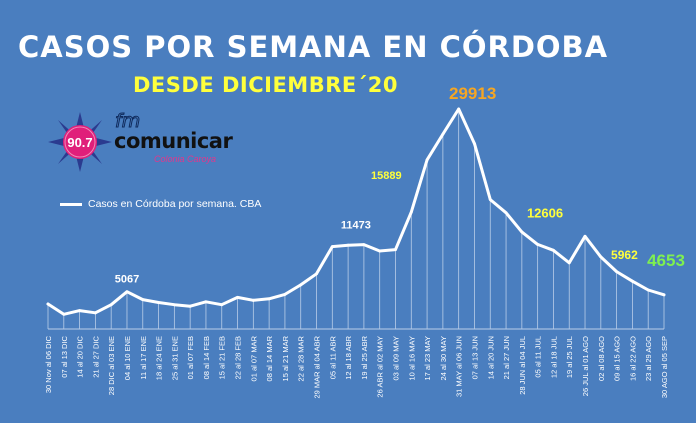 This screenshot has width=696, height=423. Describe the element at coordinates (174, 358) in the screenshot. I see `x-tick-label: 25 al 31 ENE` at that location.